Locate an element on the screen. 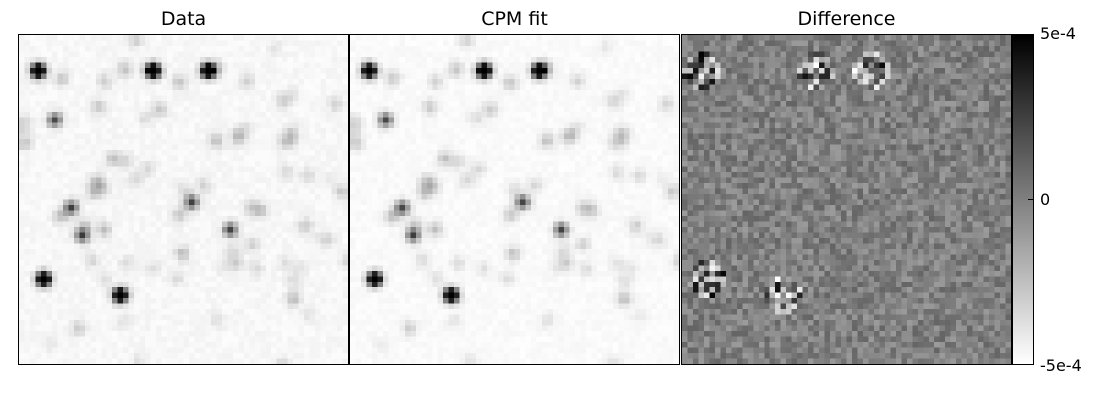 The height and width of the screenshot is (400, 1100). colorbar-label-bottom: -5e-4 is located at coordinates (1061, 365).